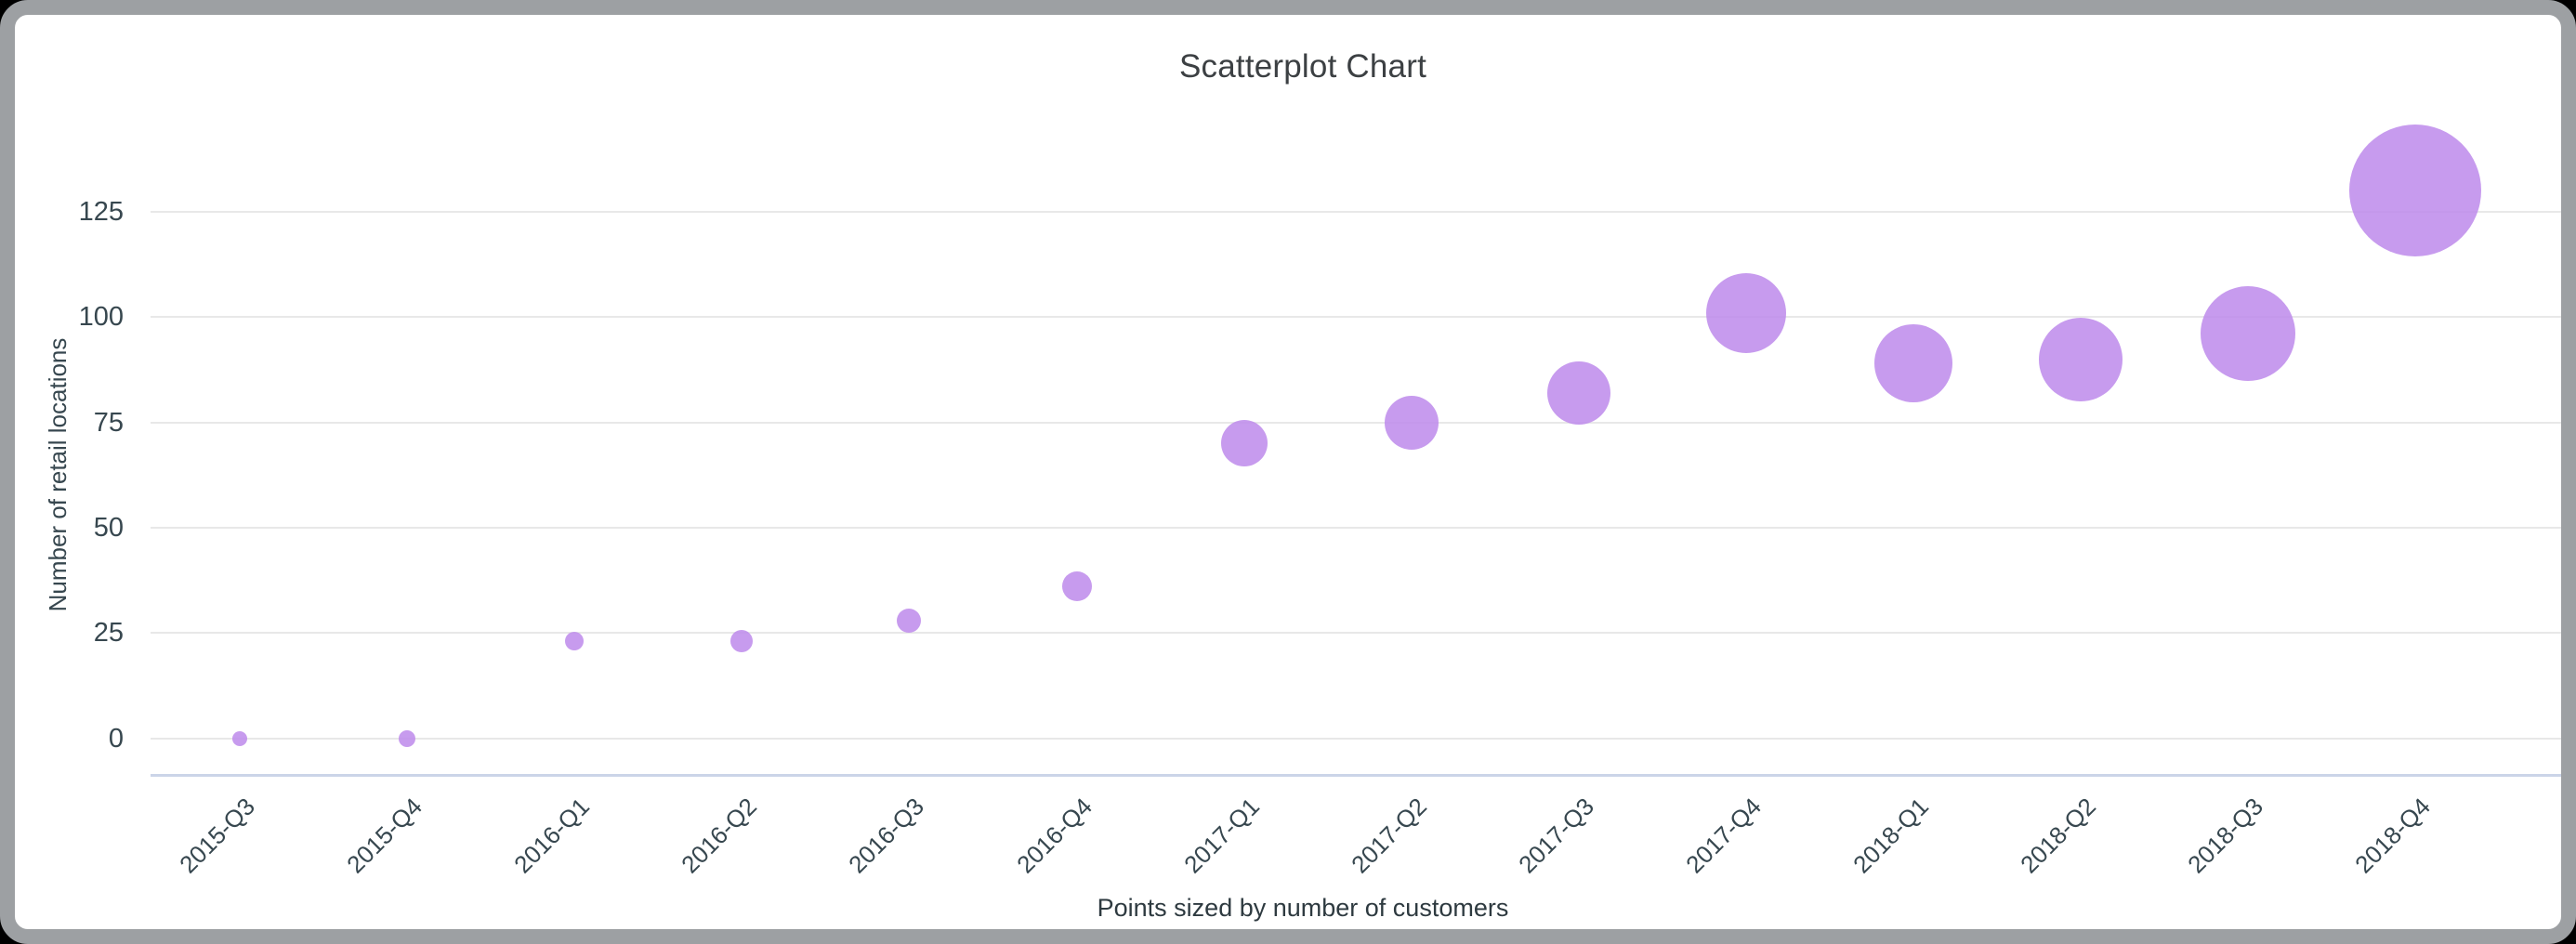  I want to click on data-point-2018-Q3, so click(2248, 334).